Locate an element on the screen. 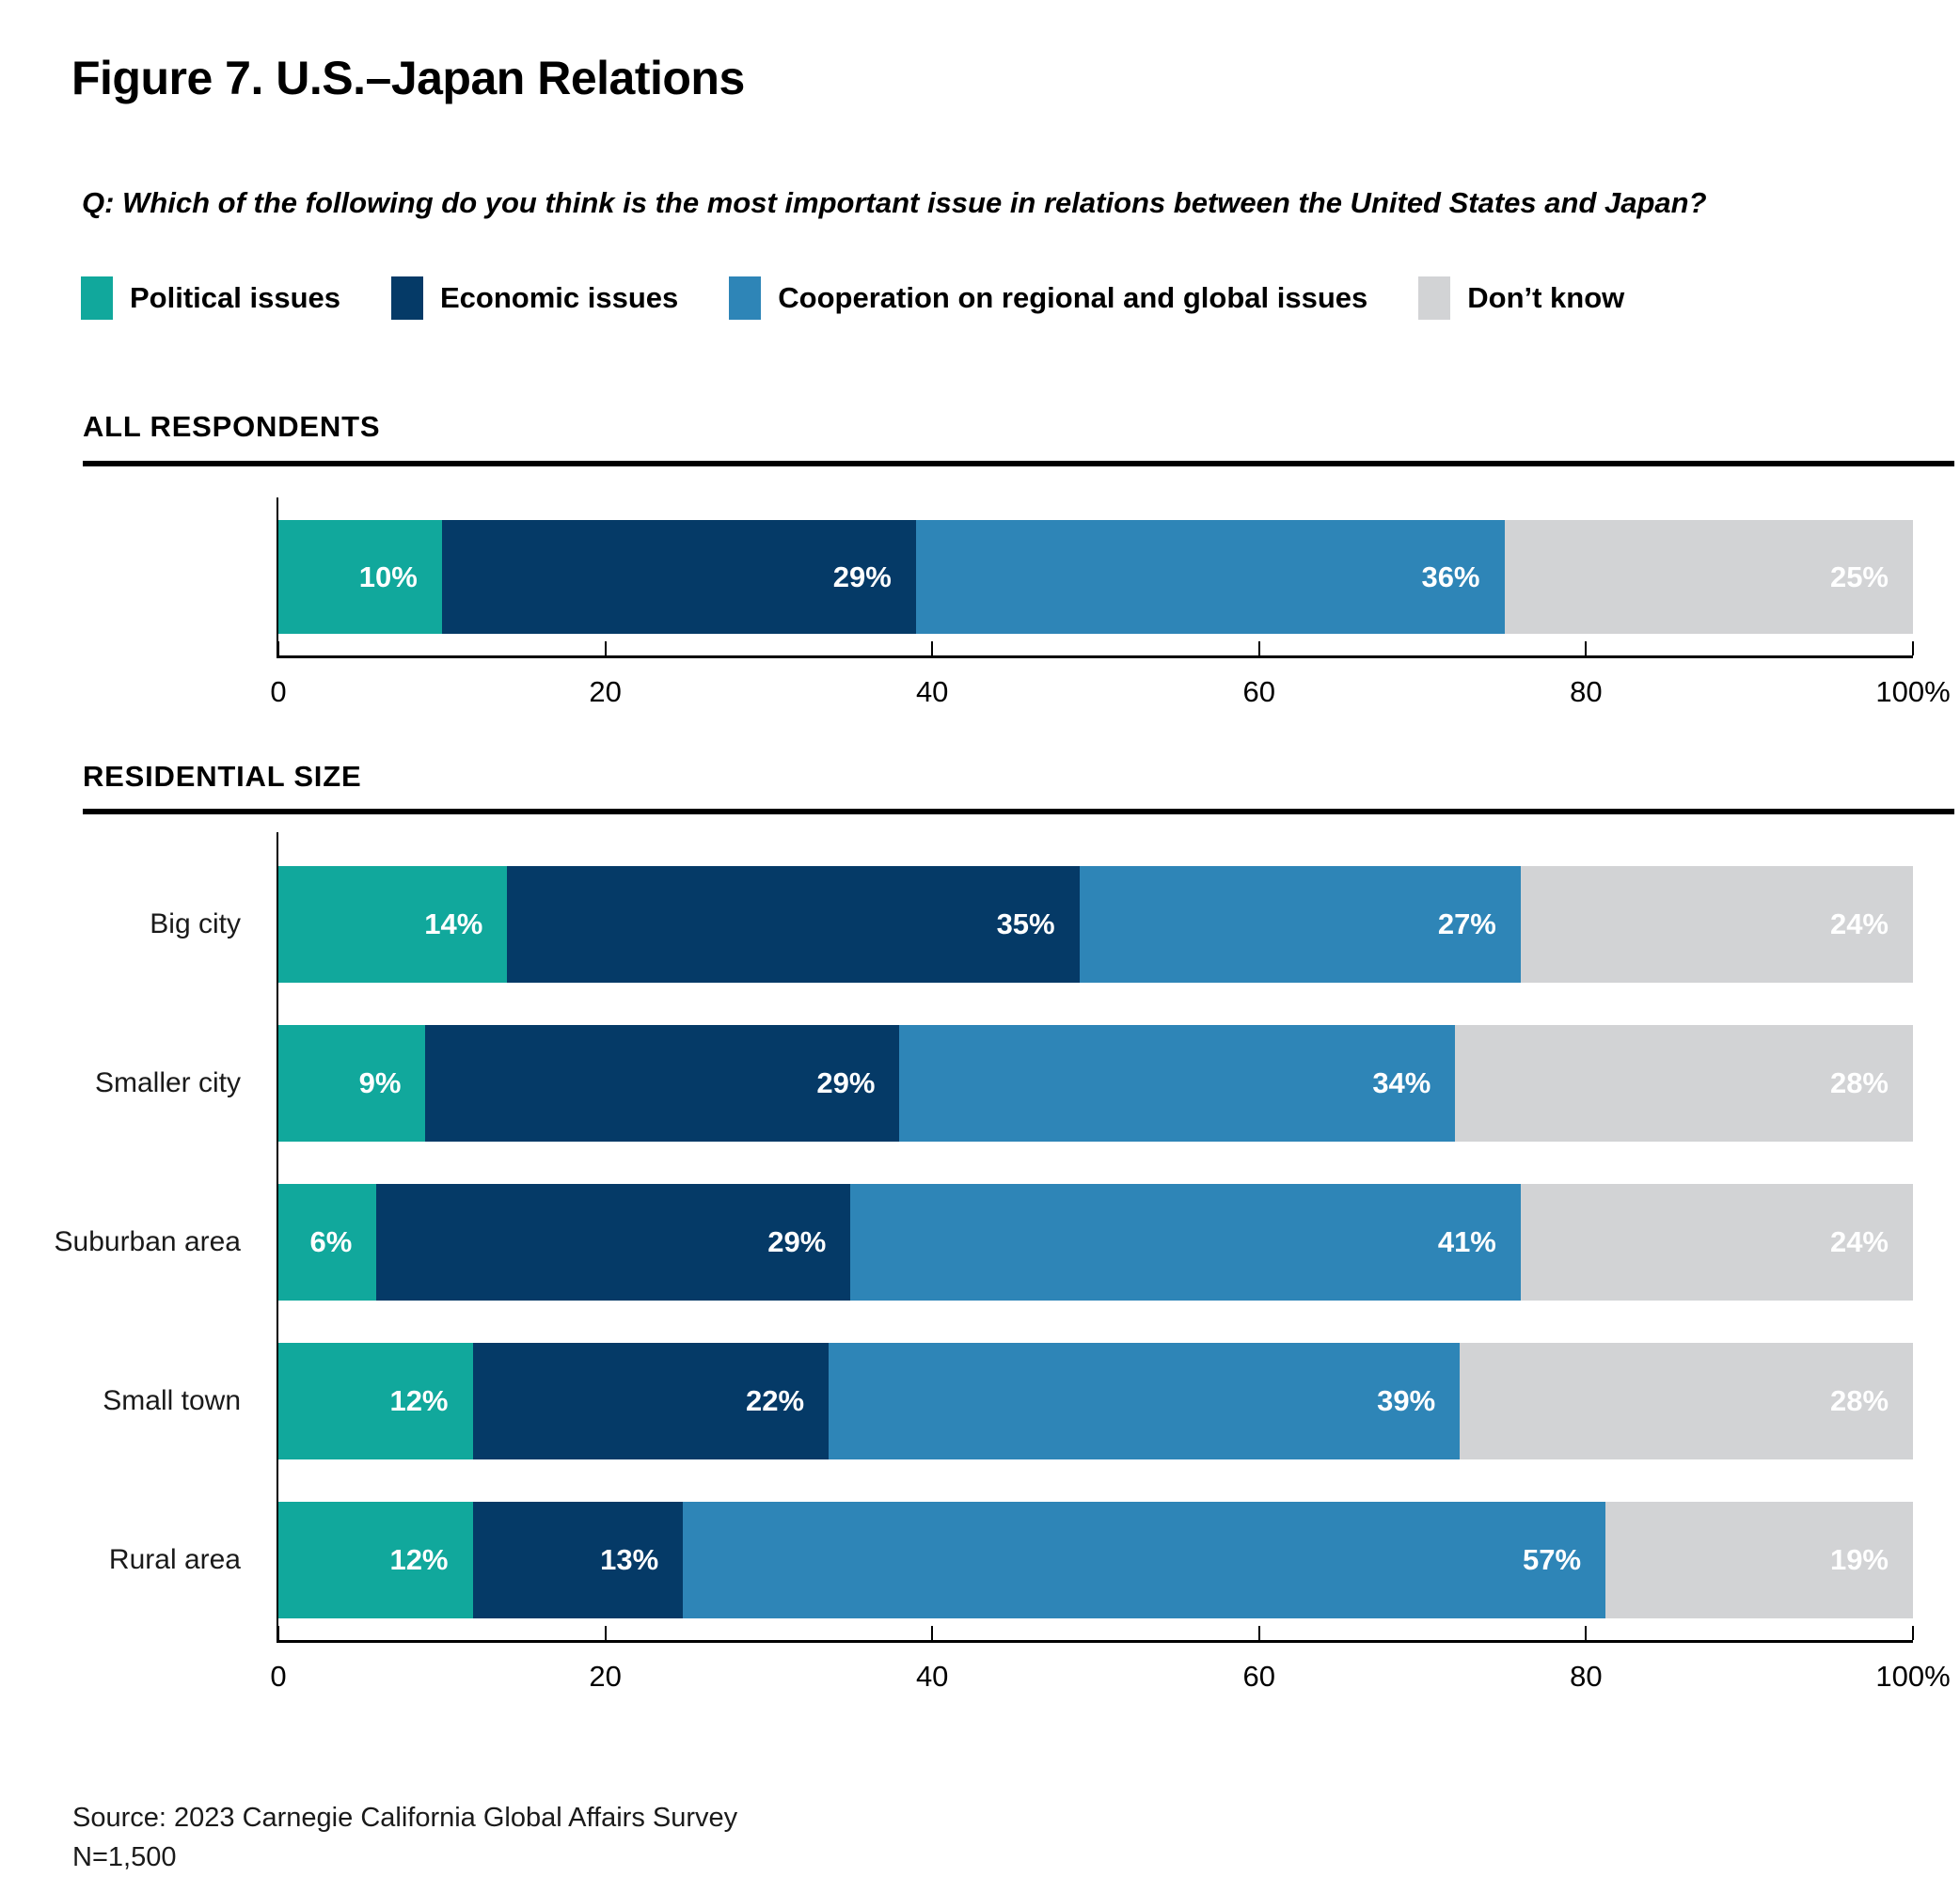 This screenshot has height=1877, width=1960. bar-segment-cooperation-on-regional-and-global-issues: 36% is located at coordinates (1210, 577).